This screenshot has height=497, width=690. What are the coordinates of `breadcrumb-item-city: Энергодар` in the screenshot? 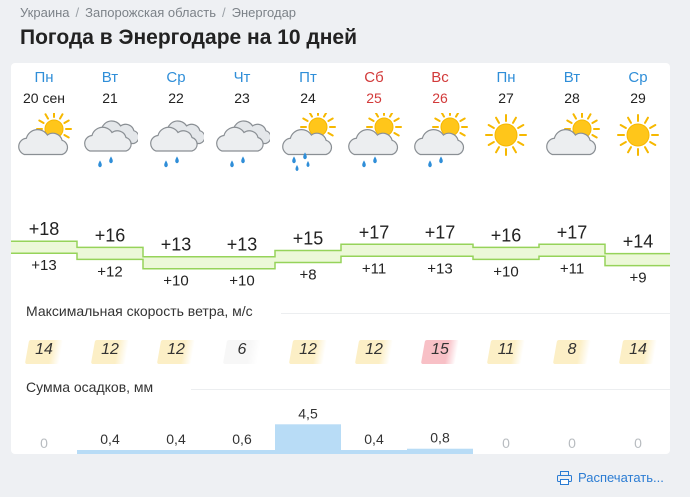 It's located at (264, 12).